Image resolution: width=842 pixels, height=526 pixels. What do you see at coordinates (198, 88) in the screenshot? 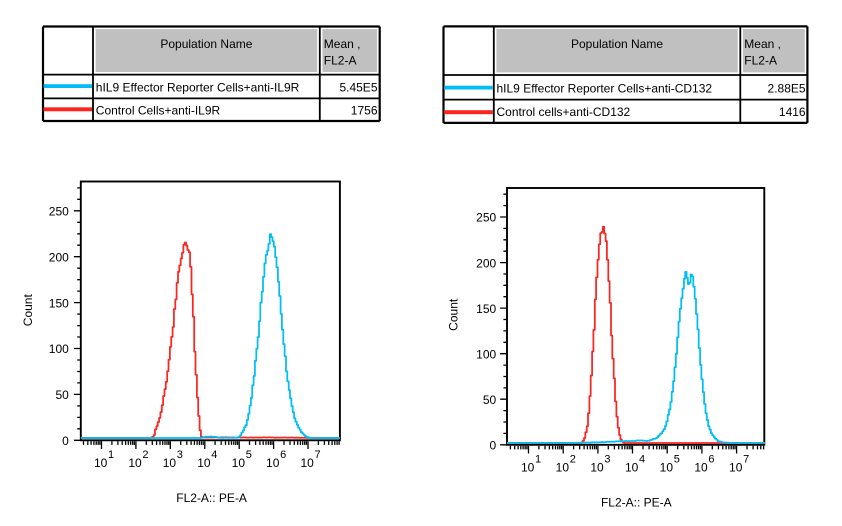
I see `svg-text:hIL9 Effector Reporter Cells+a: hIL9 Effector Reporter Cells+anti-IL9R` at bounding box center [198, 88].